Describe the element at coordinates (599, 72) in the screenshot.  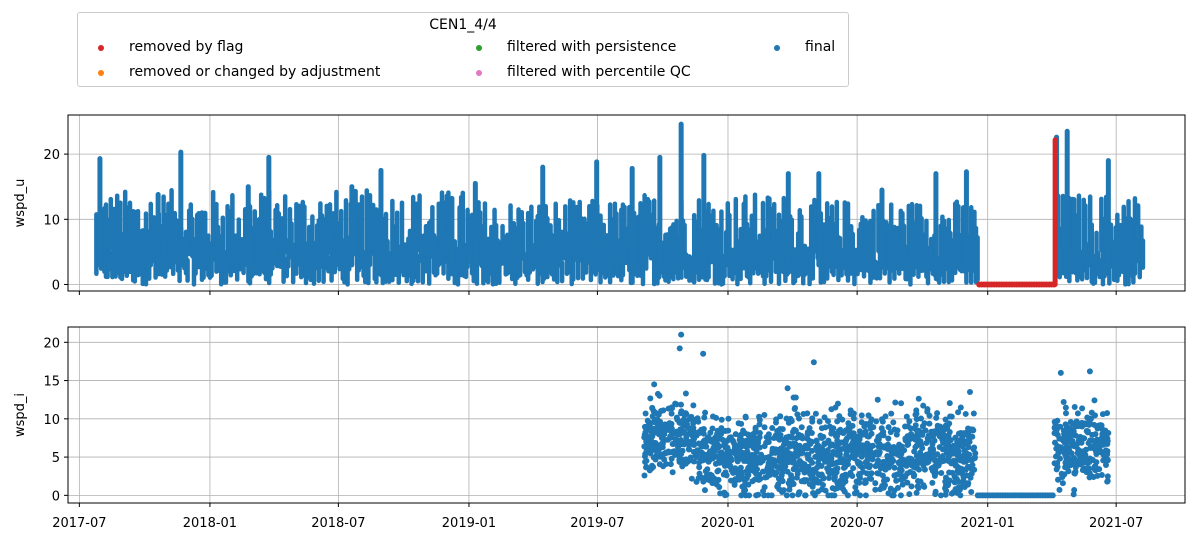
I see `legend-label: filtered with percentile QC` at that location.